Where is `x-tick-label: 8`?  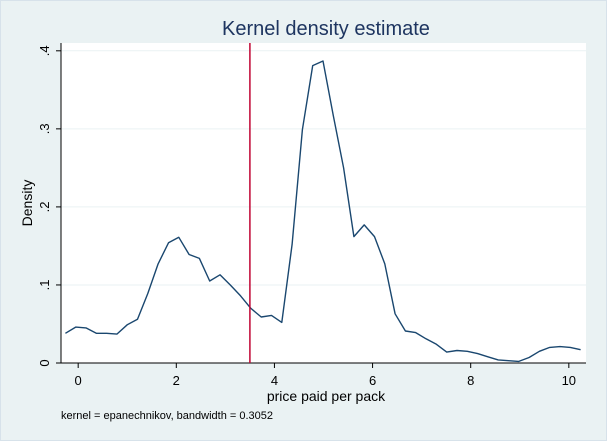 x-tick-label: 8 is located at coordinates (470, 380).